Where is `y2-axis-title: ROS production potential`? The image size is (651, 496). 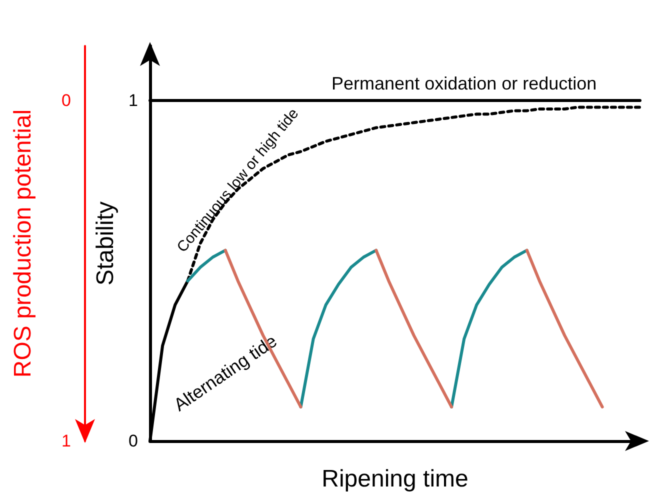
y2-axis-title: ROS production potential is located at coordinates (23, 243).